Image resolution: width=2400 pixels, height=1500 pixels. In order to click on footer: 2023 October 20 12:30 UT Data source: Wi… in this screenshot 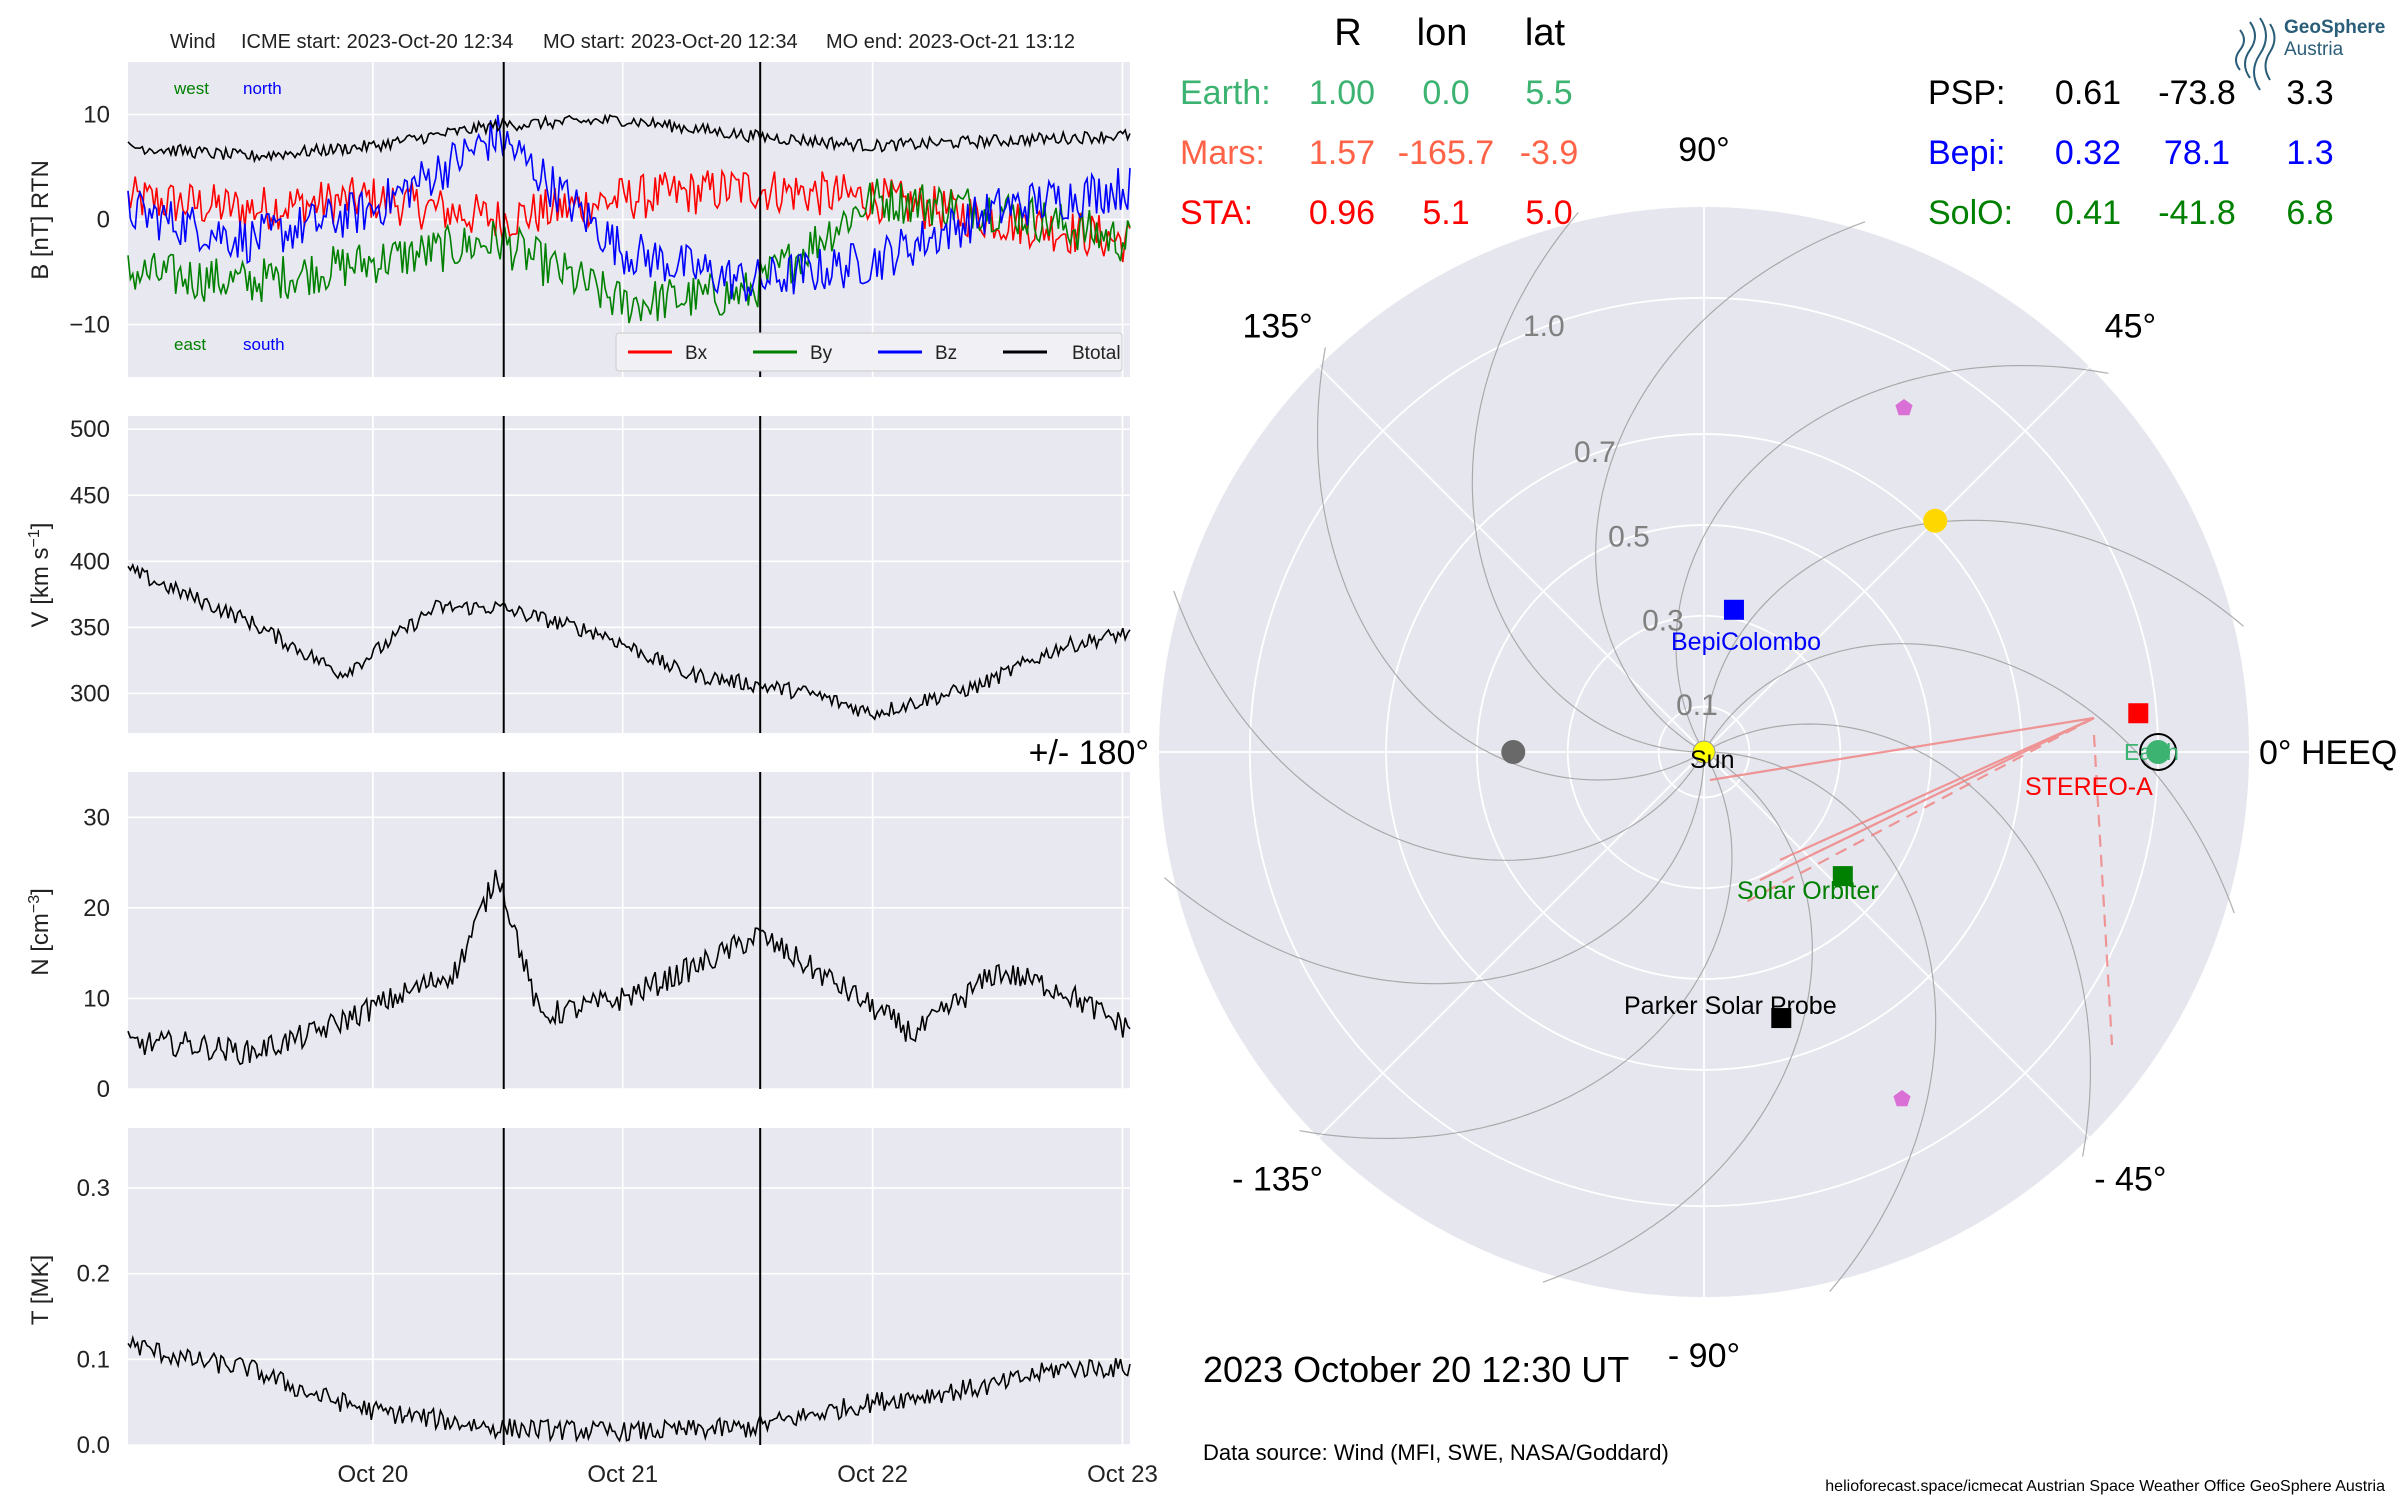, I will do `click(1794, 1422)`.